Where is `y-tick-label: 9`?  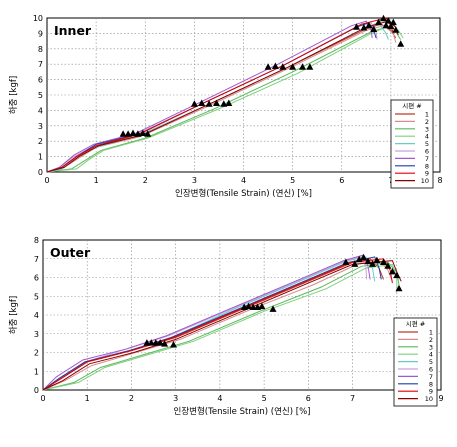 y-tick-label: 9 is located at coordinates (40, 33).